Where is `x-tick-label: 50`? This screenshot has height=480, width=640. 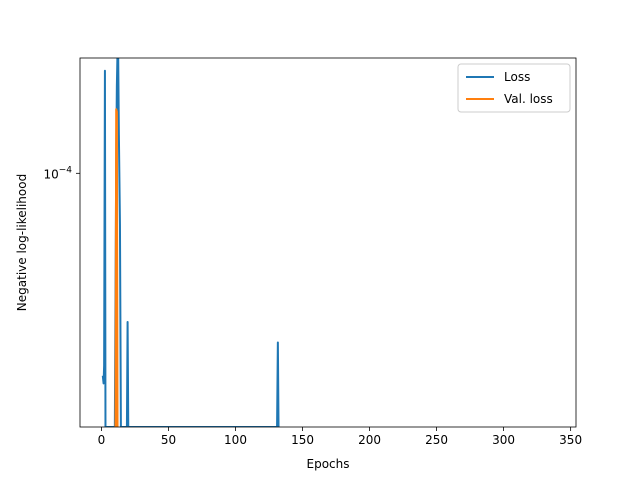 x-tick-label: 50 is located at coordinates (168, 440).